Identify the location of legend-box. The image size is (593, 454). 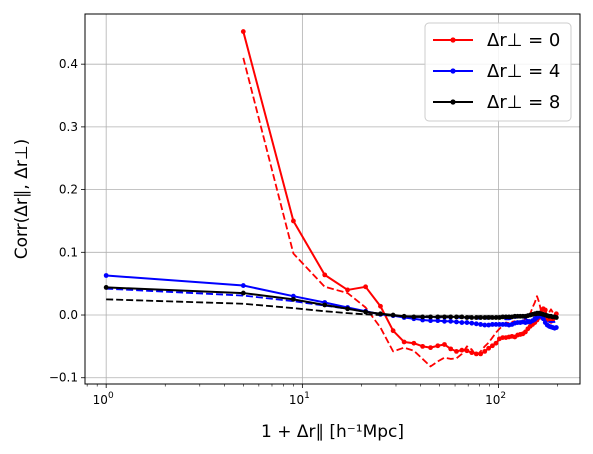
(498, 72).